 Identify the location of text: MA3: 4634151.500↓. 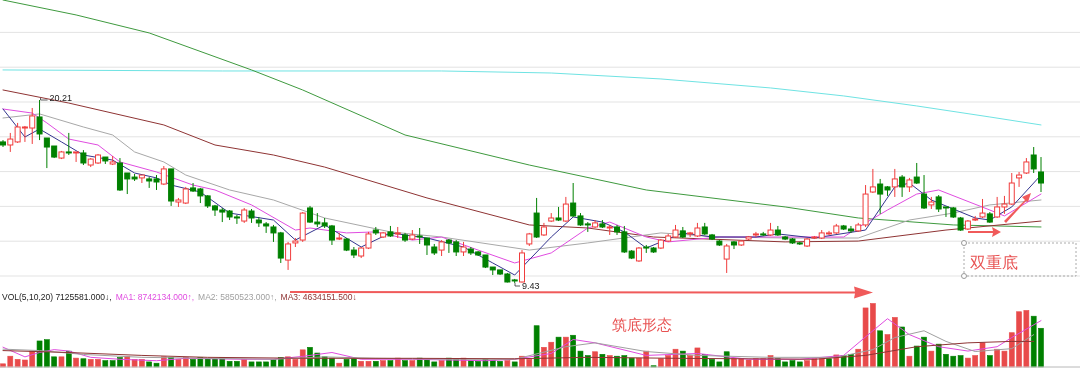
(318, 297).